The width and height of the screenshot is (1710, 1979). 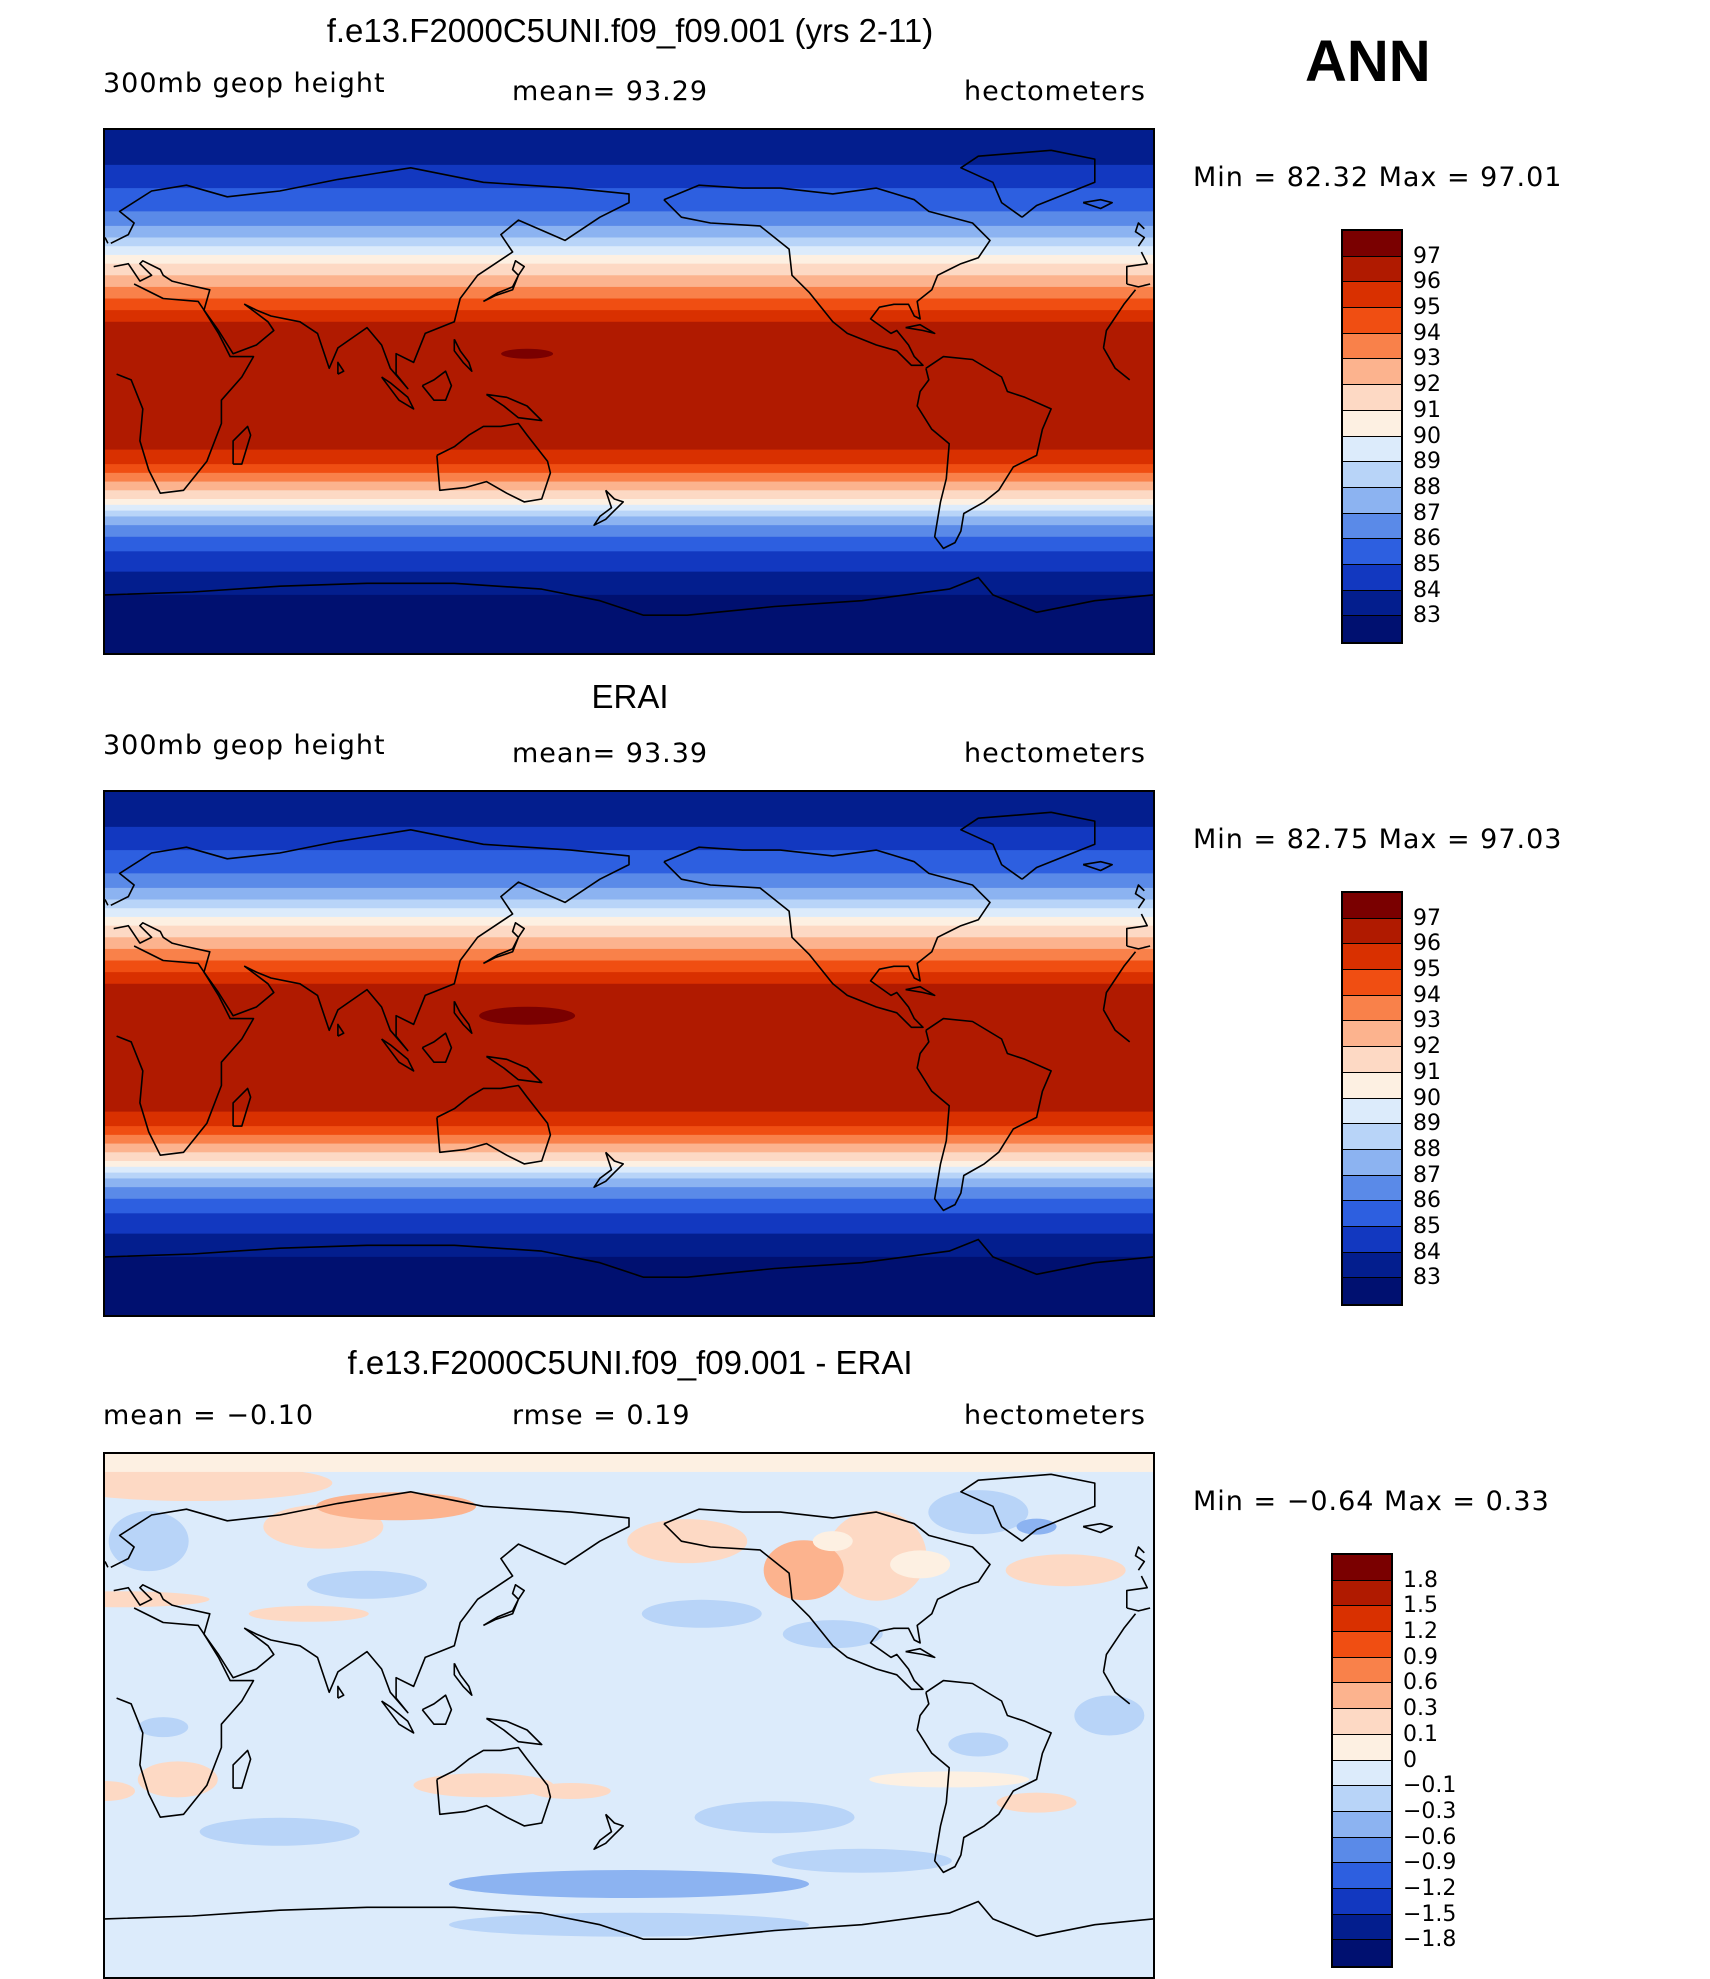 What do you see at coordinates (1410, 1760) in the screenshot?
I see `colorbar-tick-label: 0` at bounding box center [1410, 1760].